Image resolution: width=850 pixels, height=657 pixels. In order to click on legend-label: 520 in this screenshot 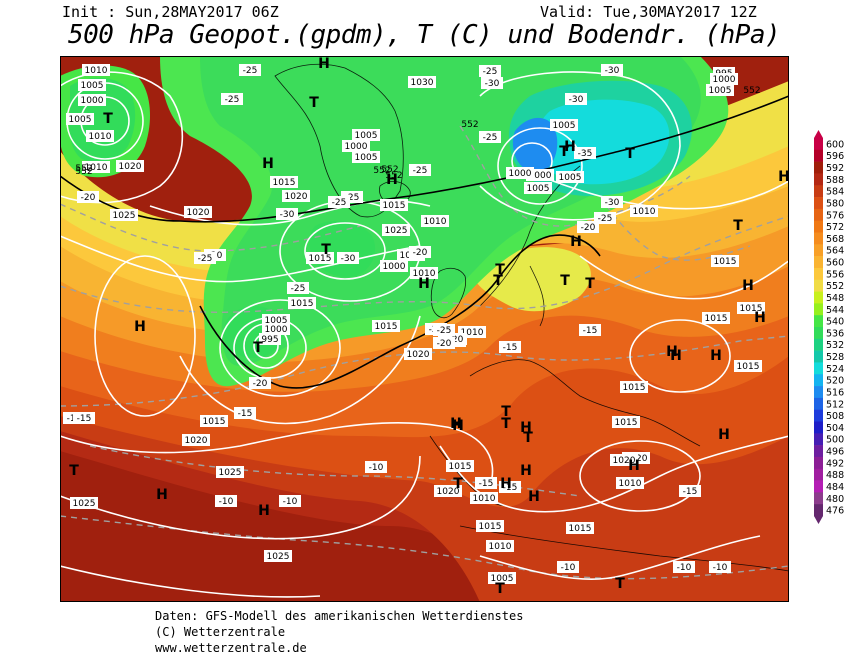, I will do `click(835, 381)`.